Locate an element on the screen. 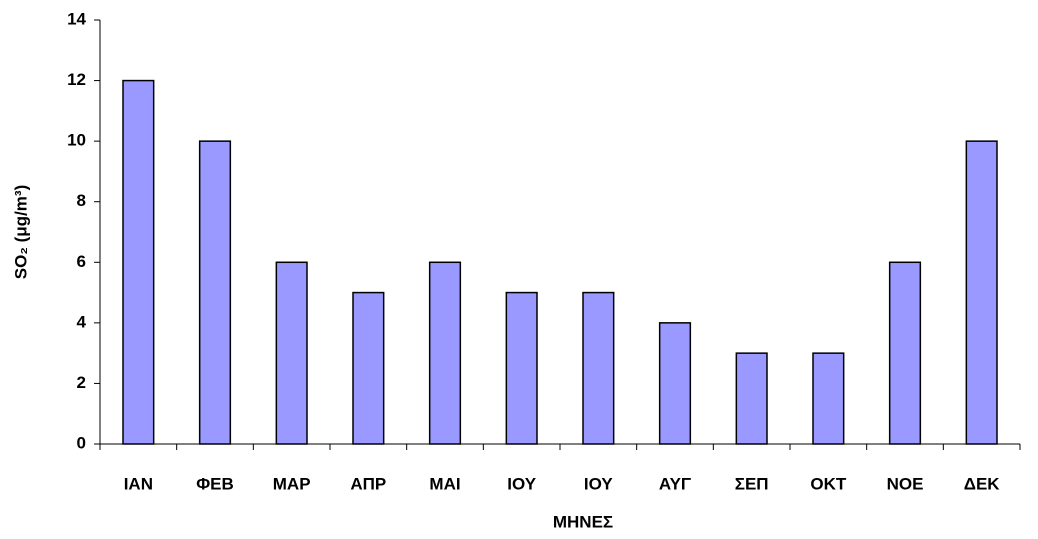 Image resolution: width=1038 pixels, height=539 pixels. y-tick-label: 14 is located at coordinates (76, 18).